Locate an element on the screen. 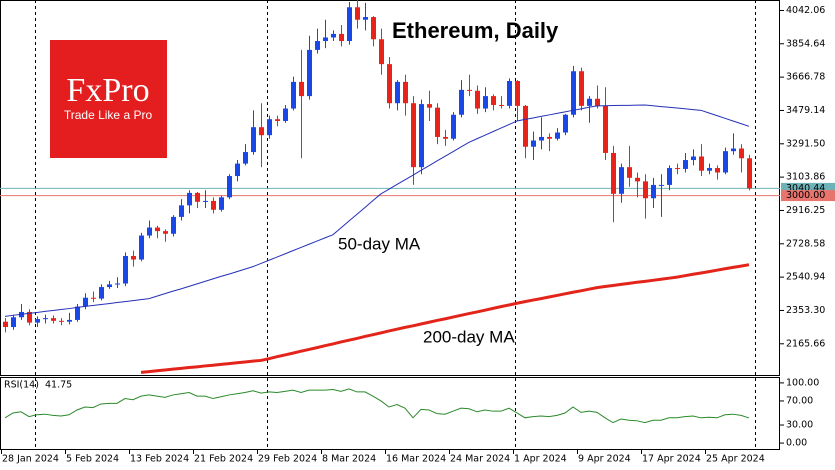  rsi-tick-label: 30.00 is located at coordinates (799, 425).